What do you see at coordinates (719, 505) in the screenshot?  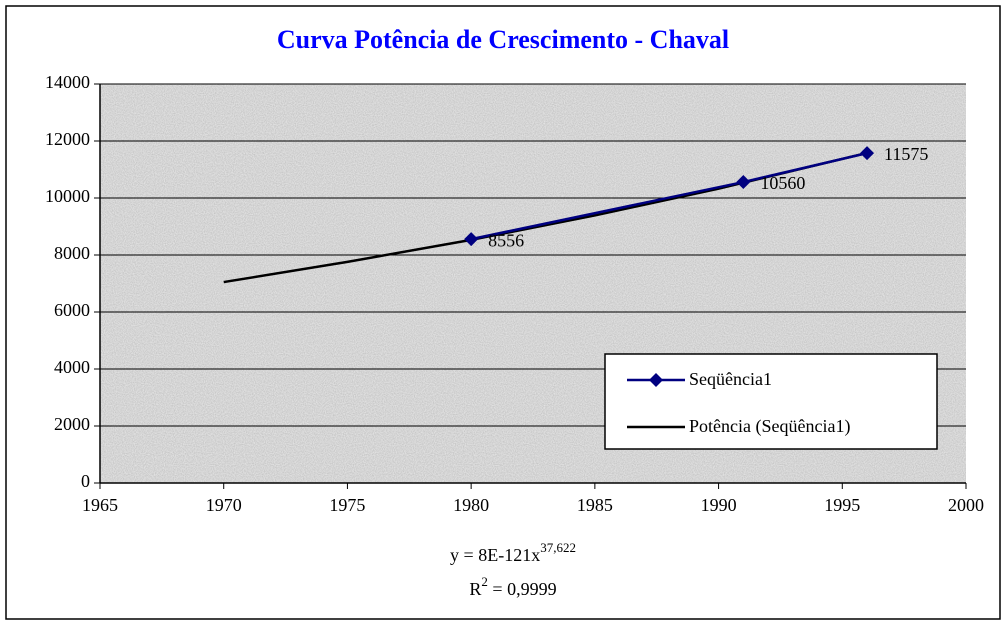 I see `x-tick-label: 1990` at bounding box center [719, 505].